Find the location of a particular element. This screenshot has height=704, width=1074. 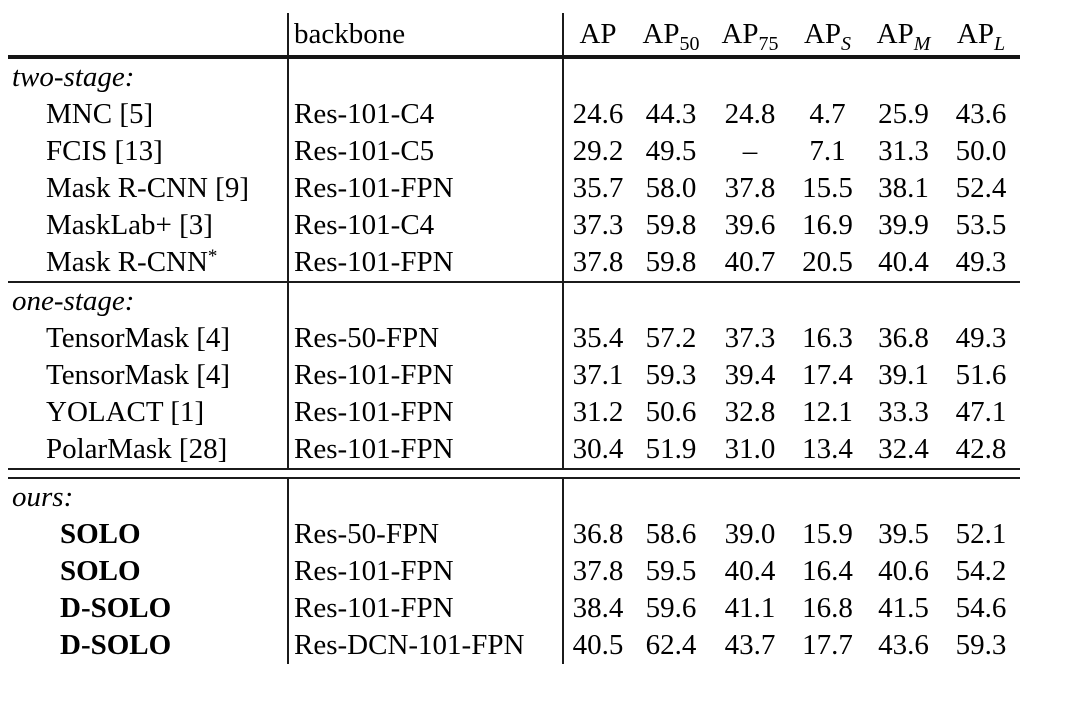

value-cell: 39.9 is located at coordinates (903, 225).